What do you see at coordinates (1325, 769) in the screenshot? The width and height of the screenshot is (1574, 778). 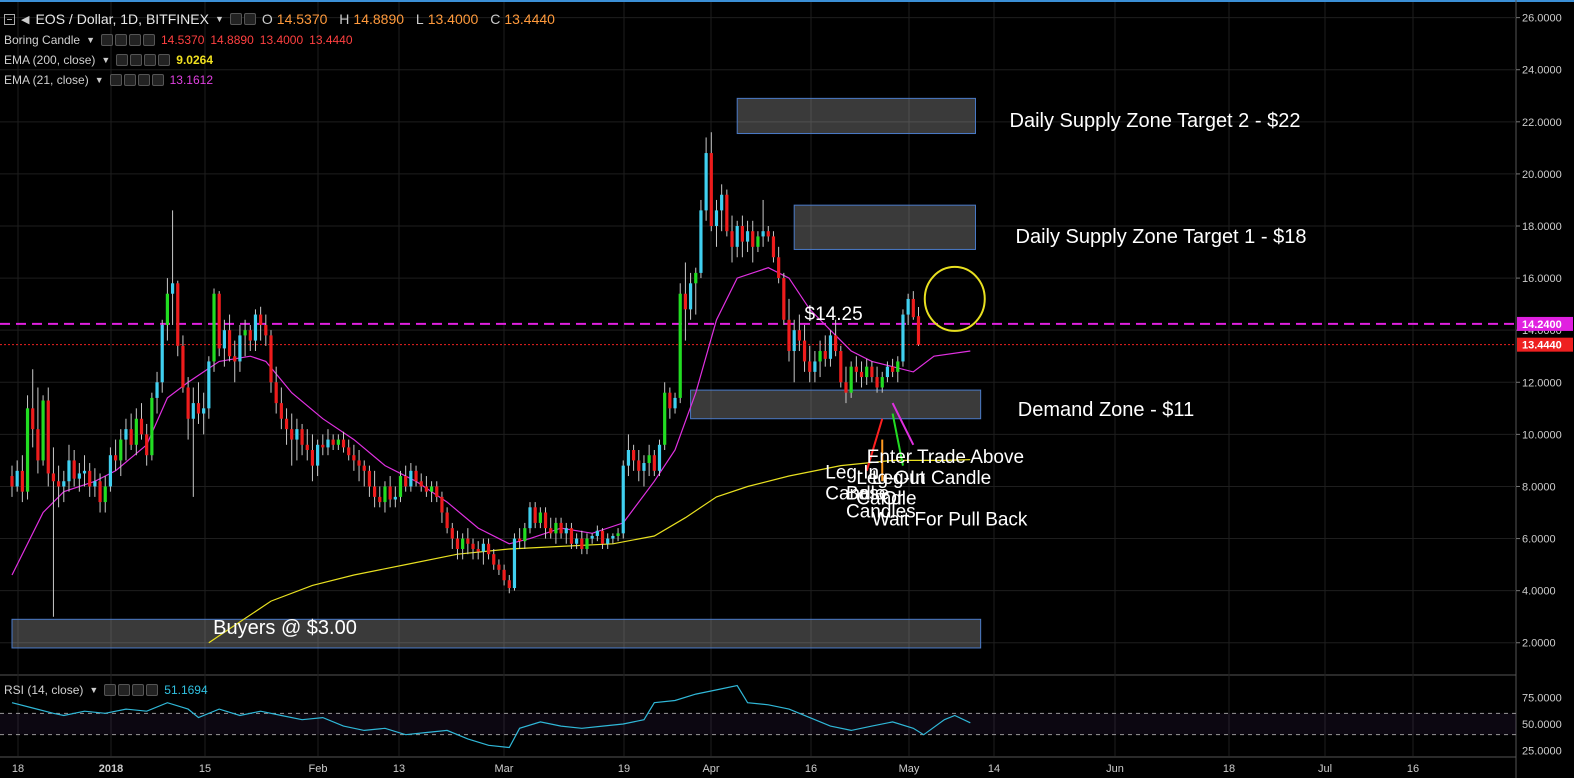 I see `x-tick-label: Jul` at bounding box center [1325, 769].